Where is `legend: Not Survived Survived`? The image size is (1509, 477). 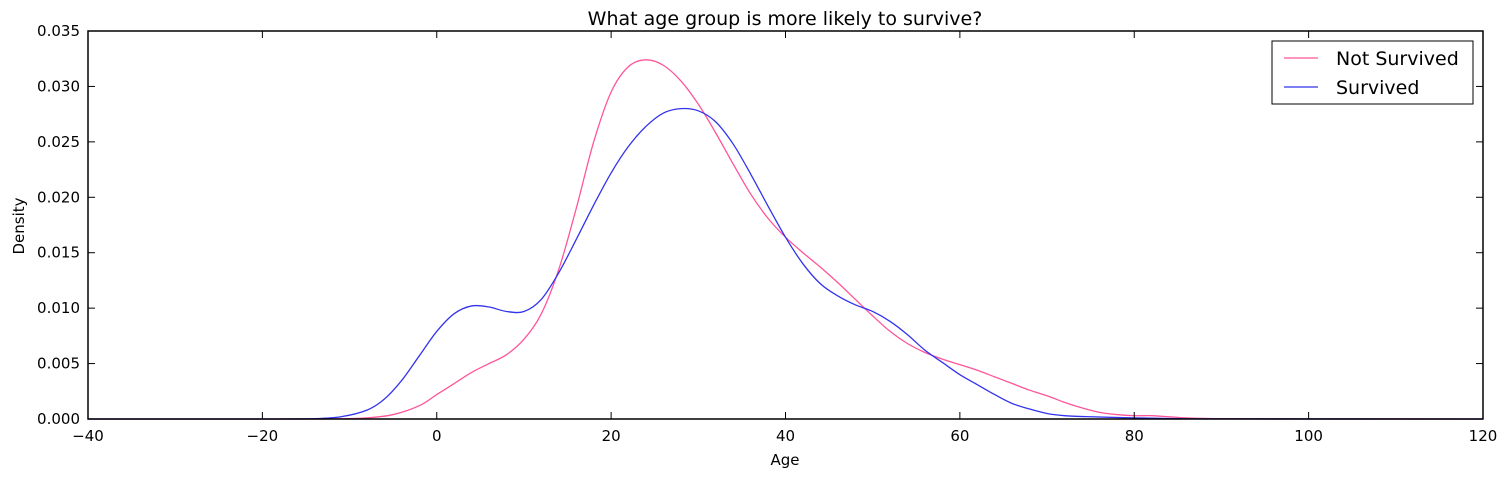 legend: Not Survived Survived is located at coordinates (1372, 72).